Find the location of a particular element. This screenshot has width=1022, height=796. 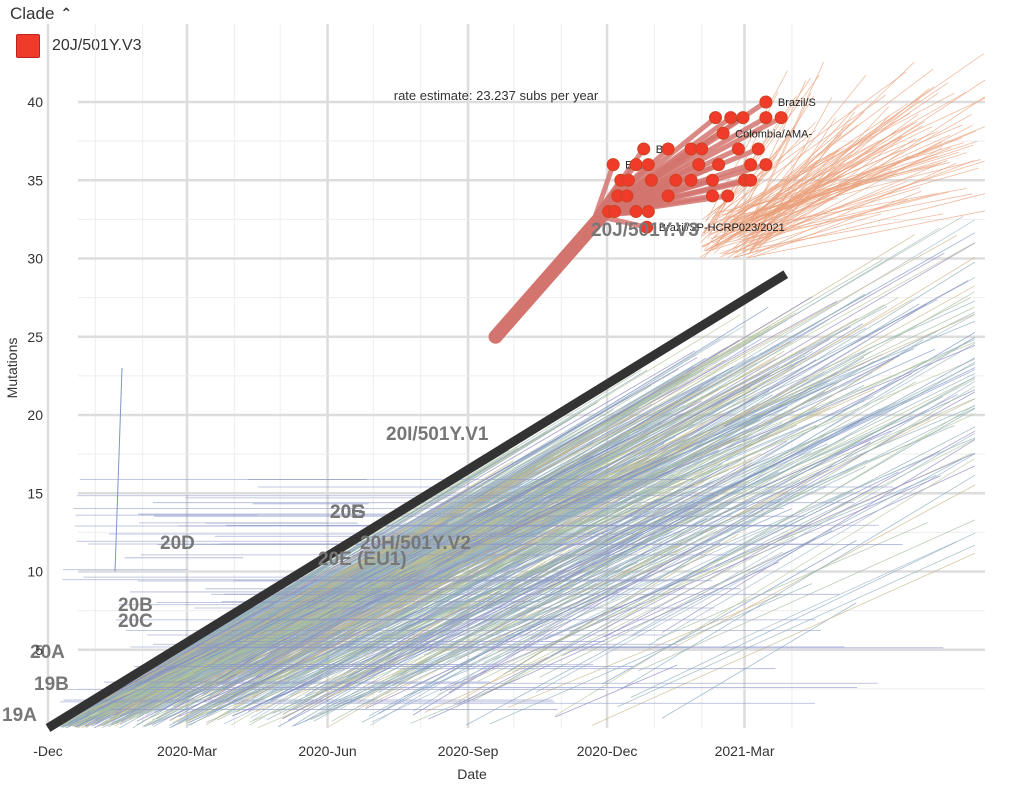

legend-label: 20J/501Y.V3 is located at coordinates (97, 45).